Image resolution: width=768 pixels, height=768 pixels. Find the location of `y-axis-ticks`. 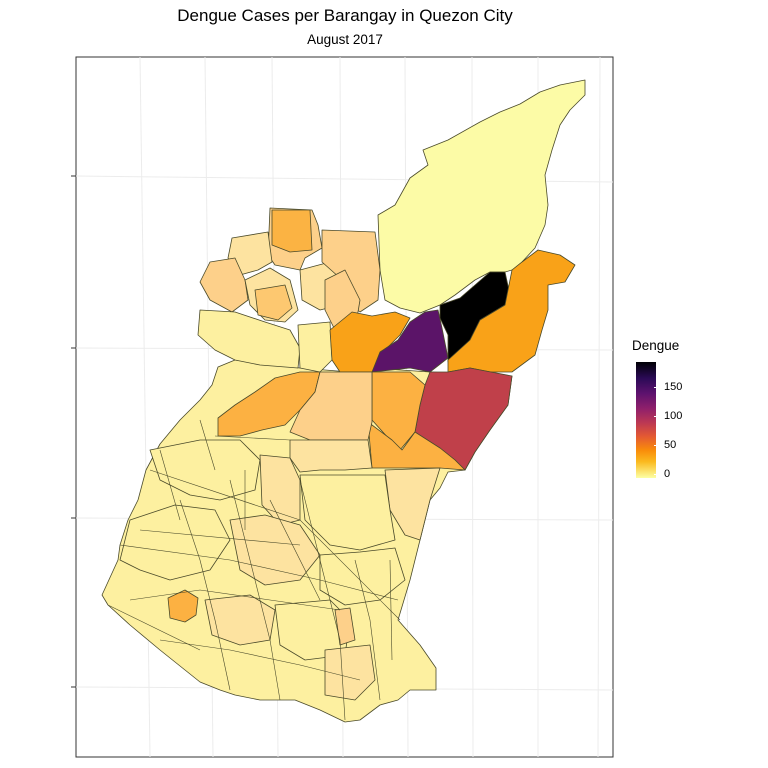

y-axis-ticks is located at coordinates (73, 431).